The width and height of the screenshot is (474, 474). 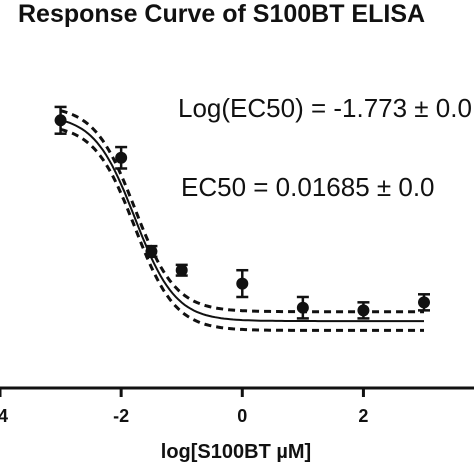 What do you see at coordinates (363, 416) in the screenshot?
I see `x-tick-label: 2` at bounding box center [363, 416].